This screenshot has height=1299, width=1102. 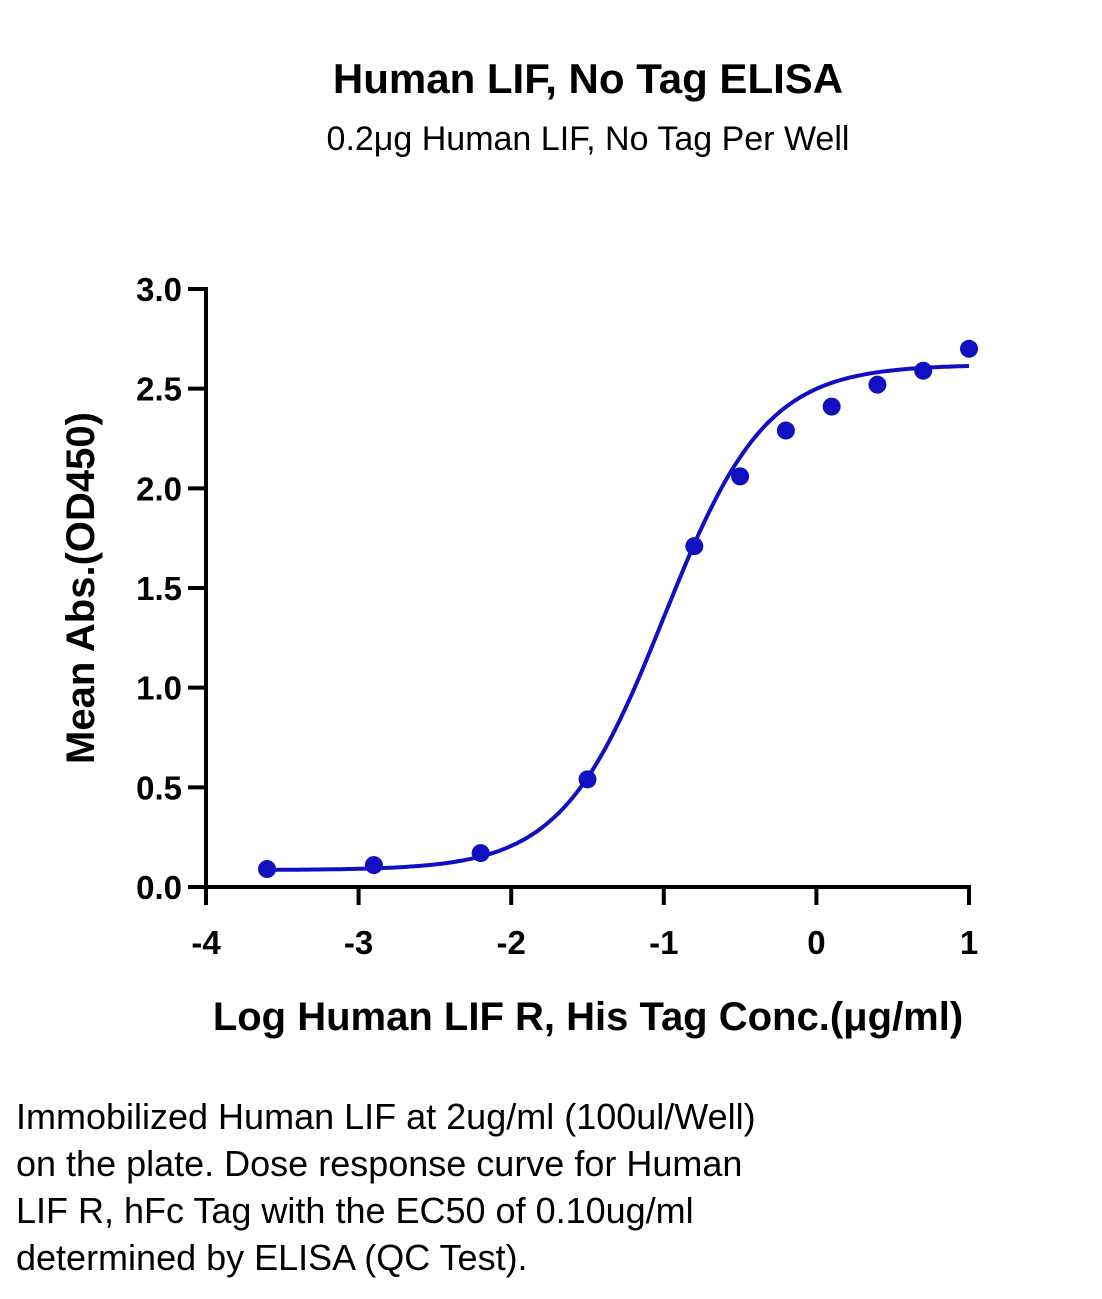 What do you see at coordinates (588, 139) in the screenshot?
I see `chart-subtitle: 0.2μg Human LIF, No Tag Per Well` at bounding box center [588, 139].